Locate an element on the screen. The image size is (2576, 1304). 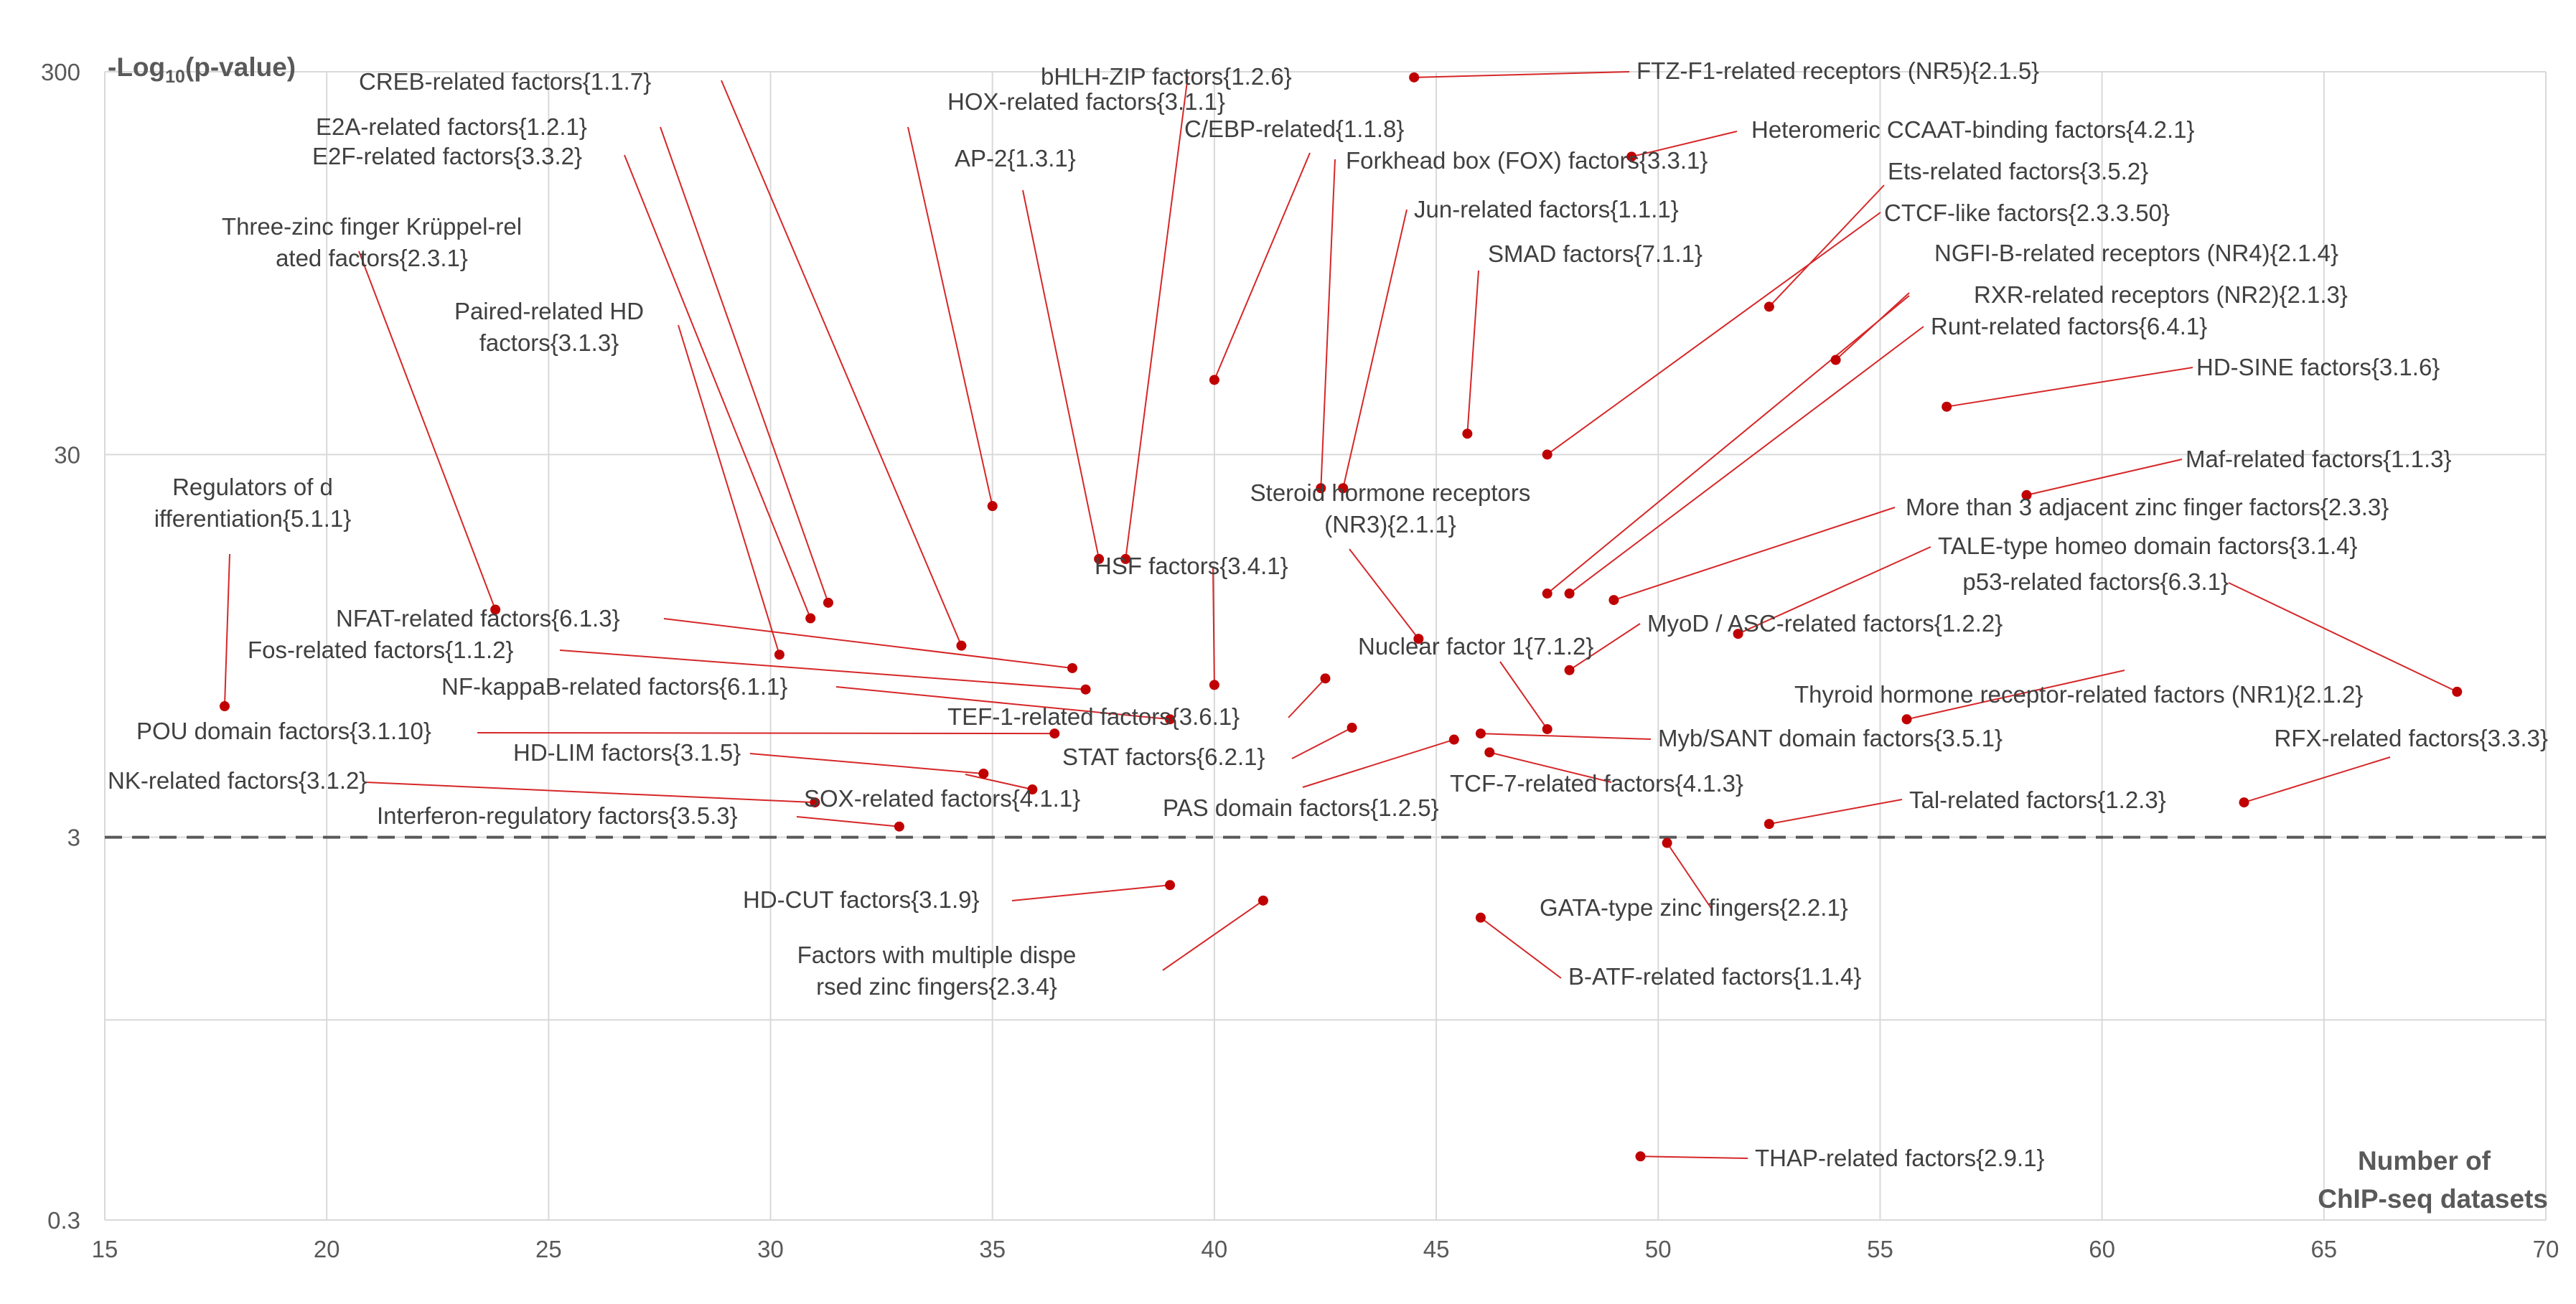
point-label-gata-type-zinc-fingers-2-2-1: GATA-type zinc fingers{2.2.1} is located at coordinates (1694, 907).